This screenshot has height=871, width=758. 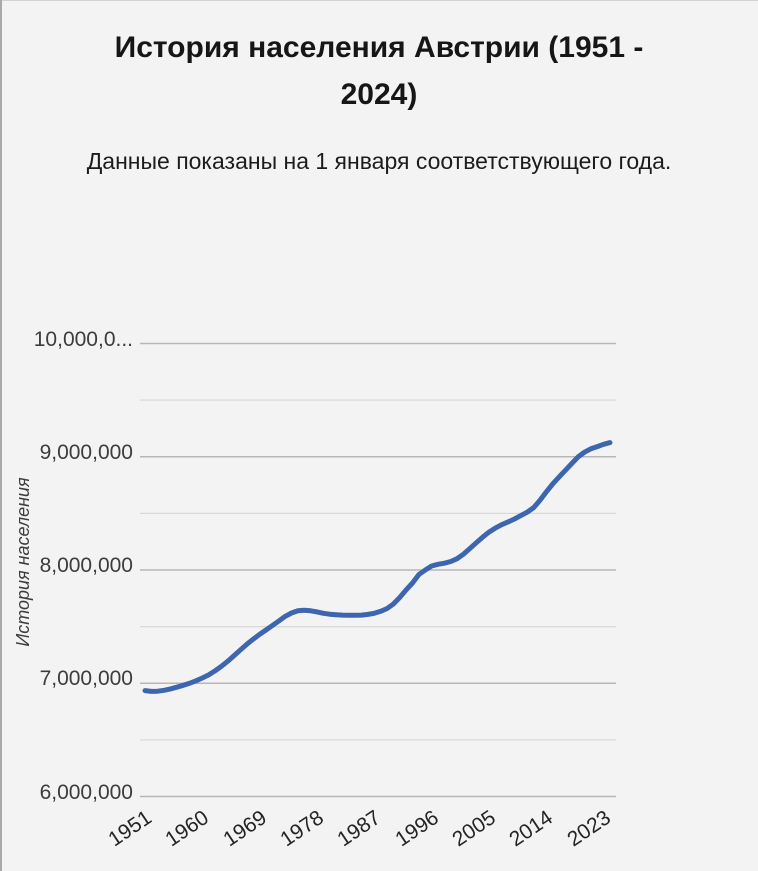 What do you see at coordinates (86, 792) in the screenshot?
I see `y-axis-tick-label: 6,000,000` at bounding box center [86, 792].